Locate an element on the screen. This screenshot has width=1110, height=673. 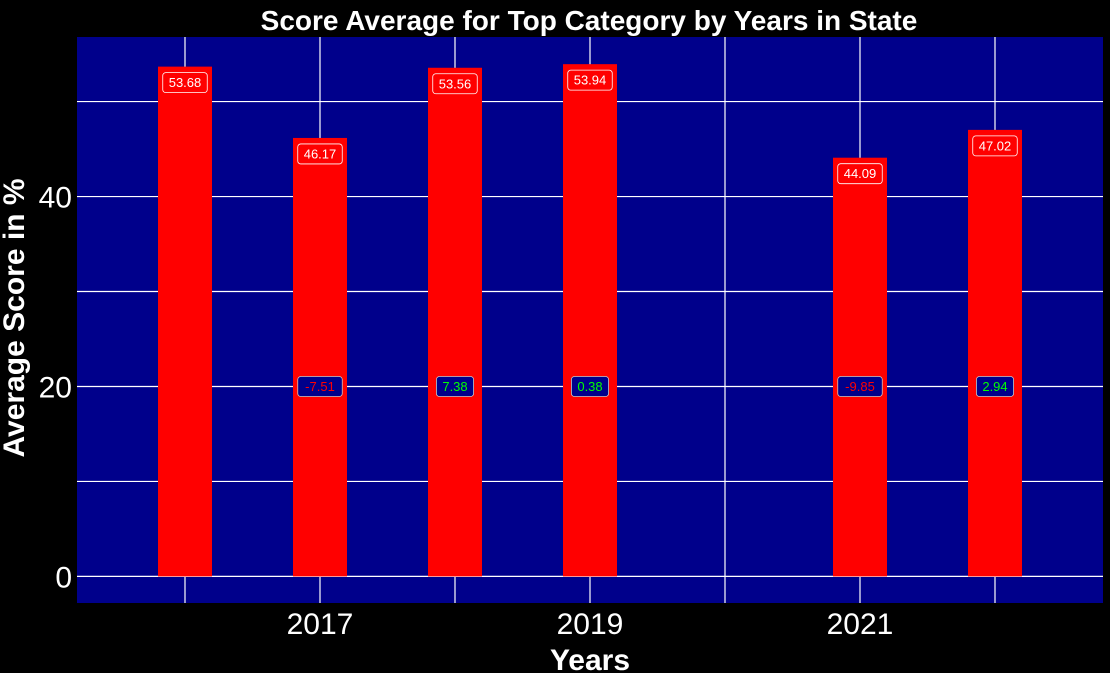
x-tick-label: 2017 is located at coordinates (320, 624).